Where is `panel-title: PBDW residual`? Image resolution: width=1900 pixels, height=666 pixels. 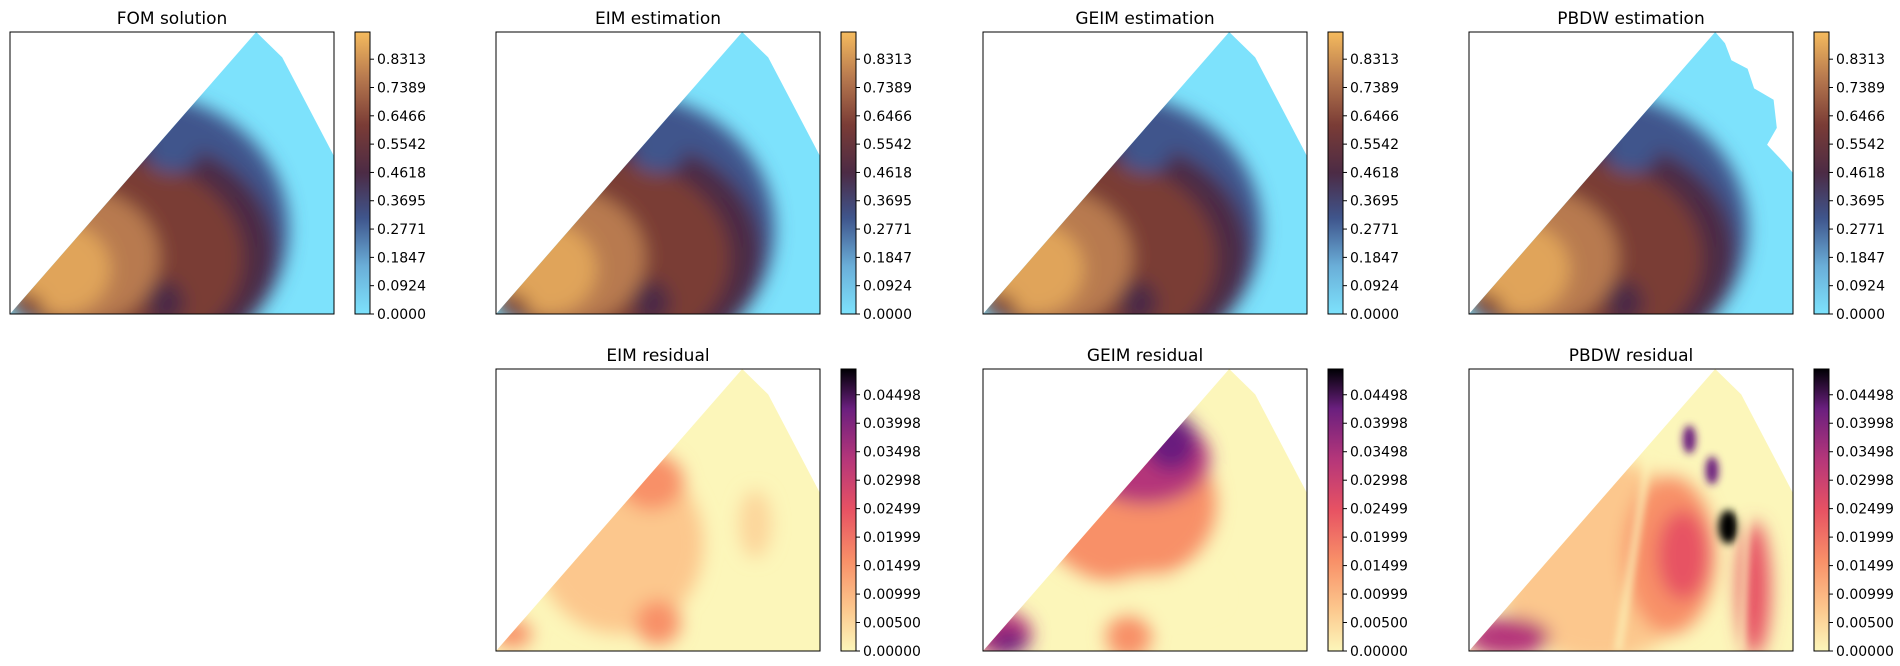 panel-title: PBDW residual is located at coordinates (1631, 356).